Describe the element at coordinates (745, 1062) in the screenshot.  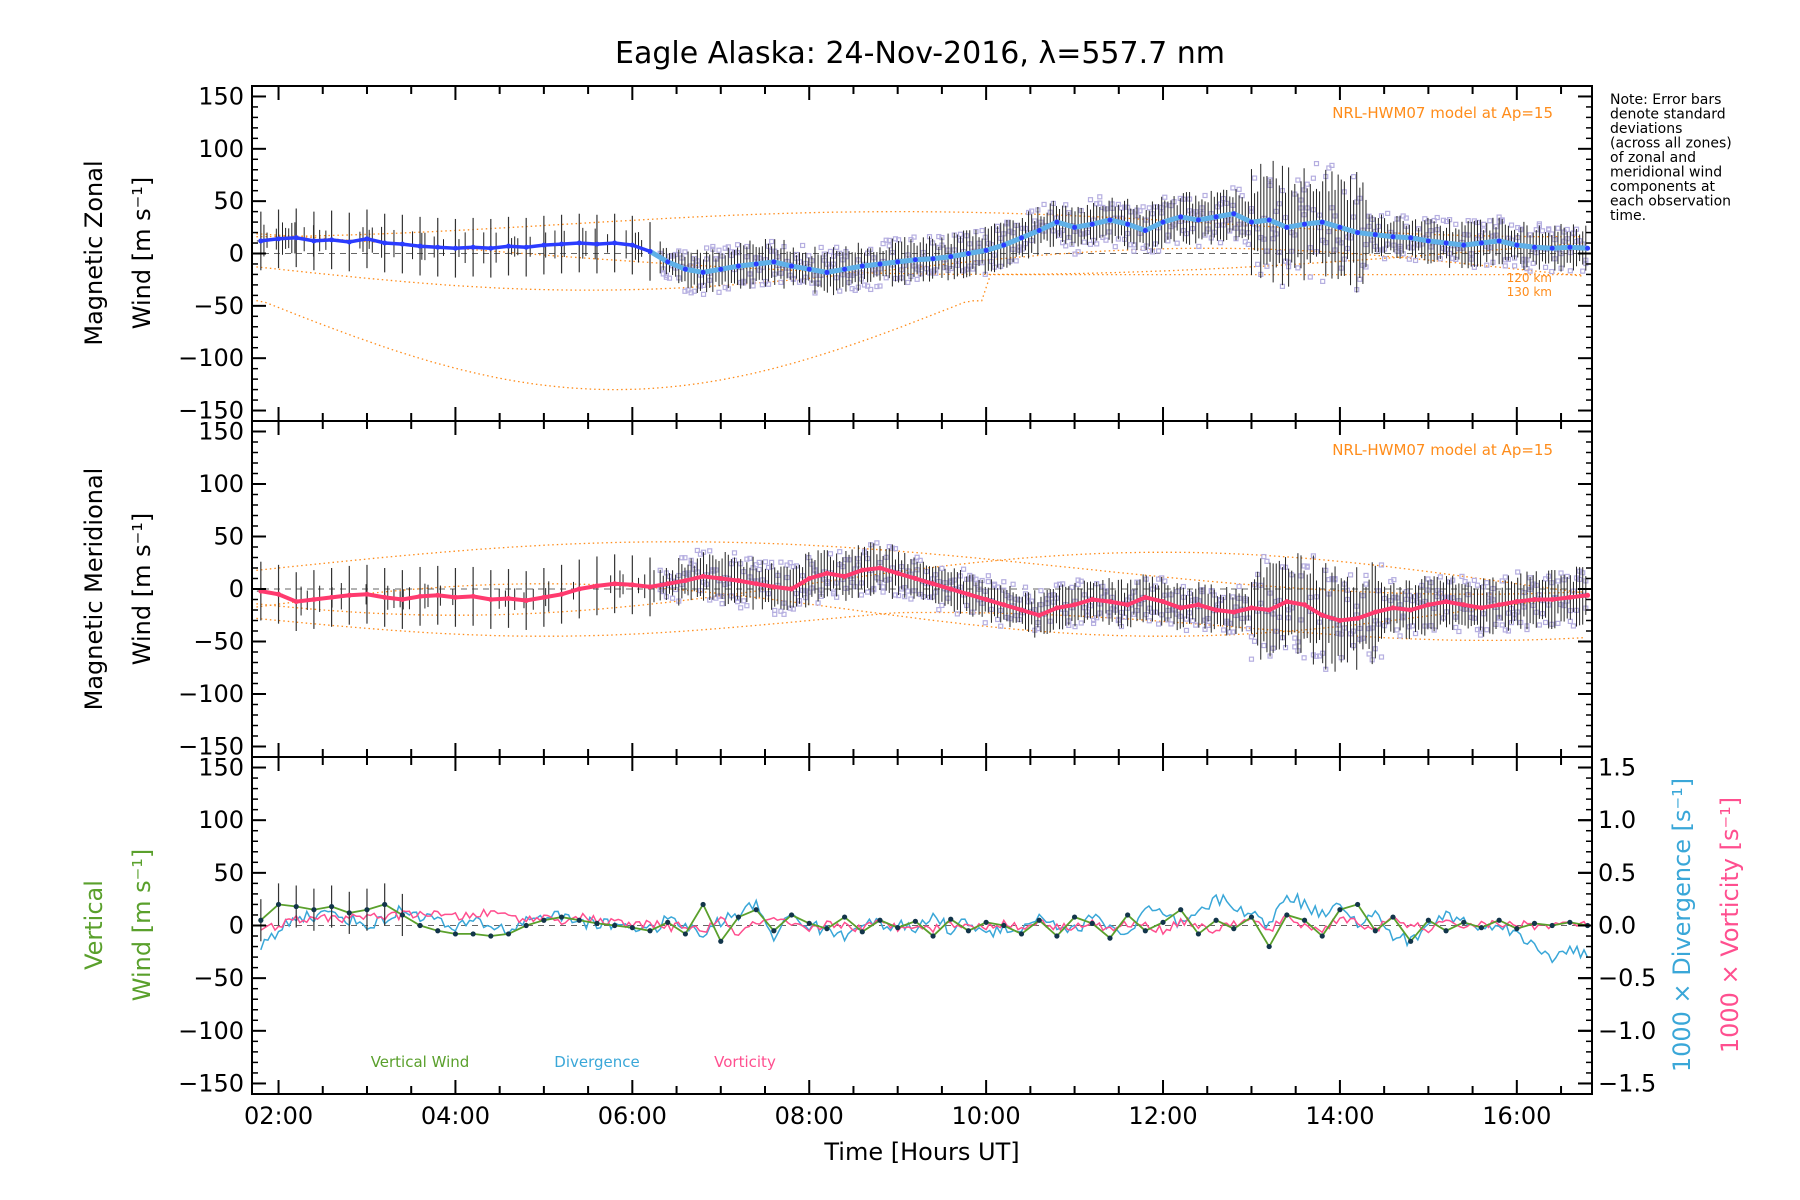
I see `legend-vorticity: Vorticity` at that location.